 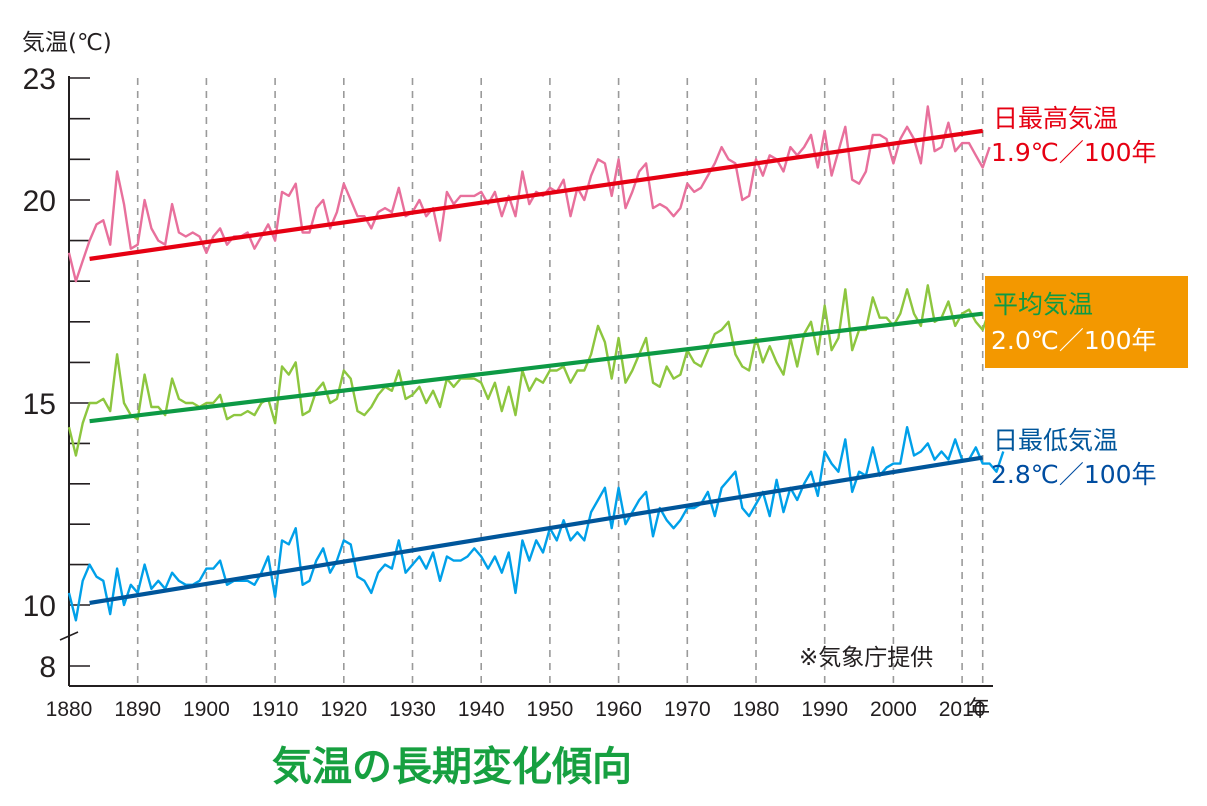 What do you see at coordinates (1043, 304) in the screenshot?
I see `legend-mean-temp-name: 平均気温` at bounding box center [1043, 304].